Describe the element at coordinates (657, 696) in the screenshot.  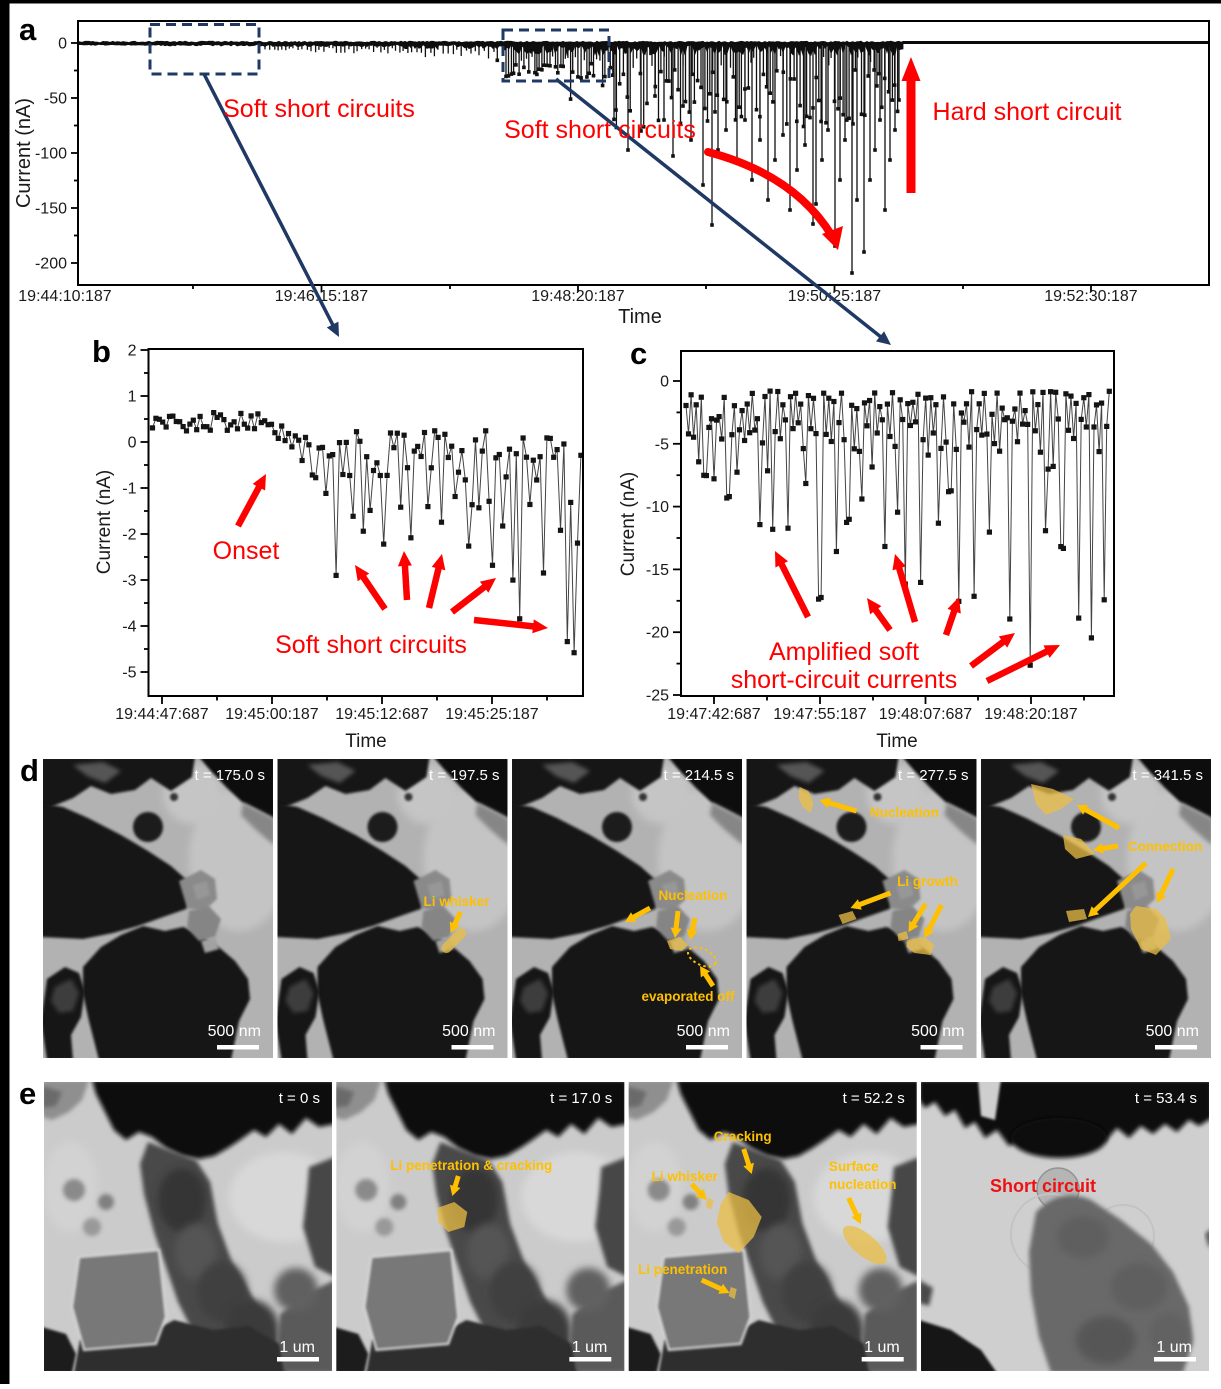
I see `svg-text: -25` at that location.